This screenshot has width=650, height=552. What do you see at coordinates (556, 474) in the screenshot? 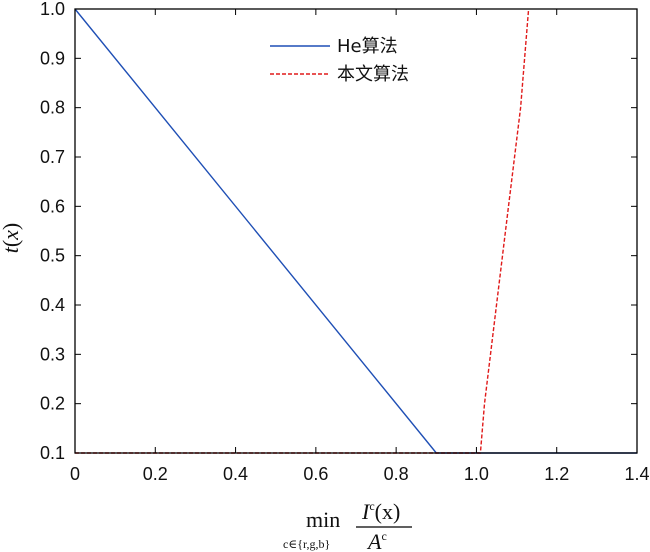
I see `x-tick-label: 1.2` at bounding box center [556, 474].